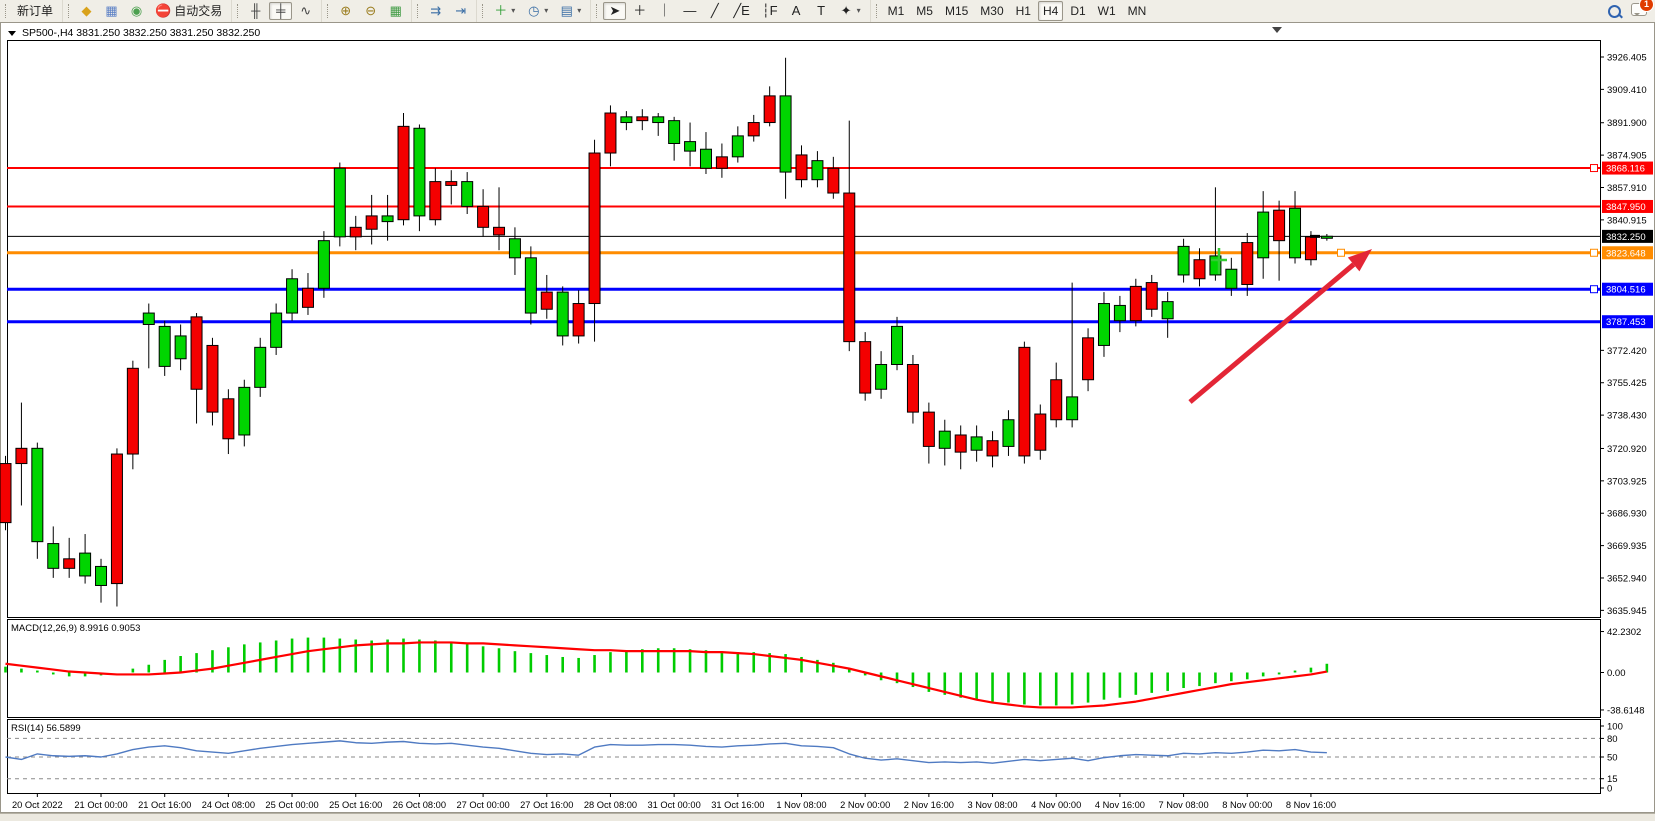 The height and width of the screenshot is (821, 1655). What do you see at coordinates (741, 11) in the screenshot?
I see `channel-button: ╱E` at bounding box center [741, 11].